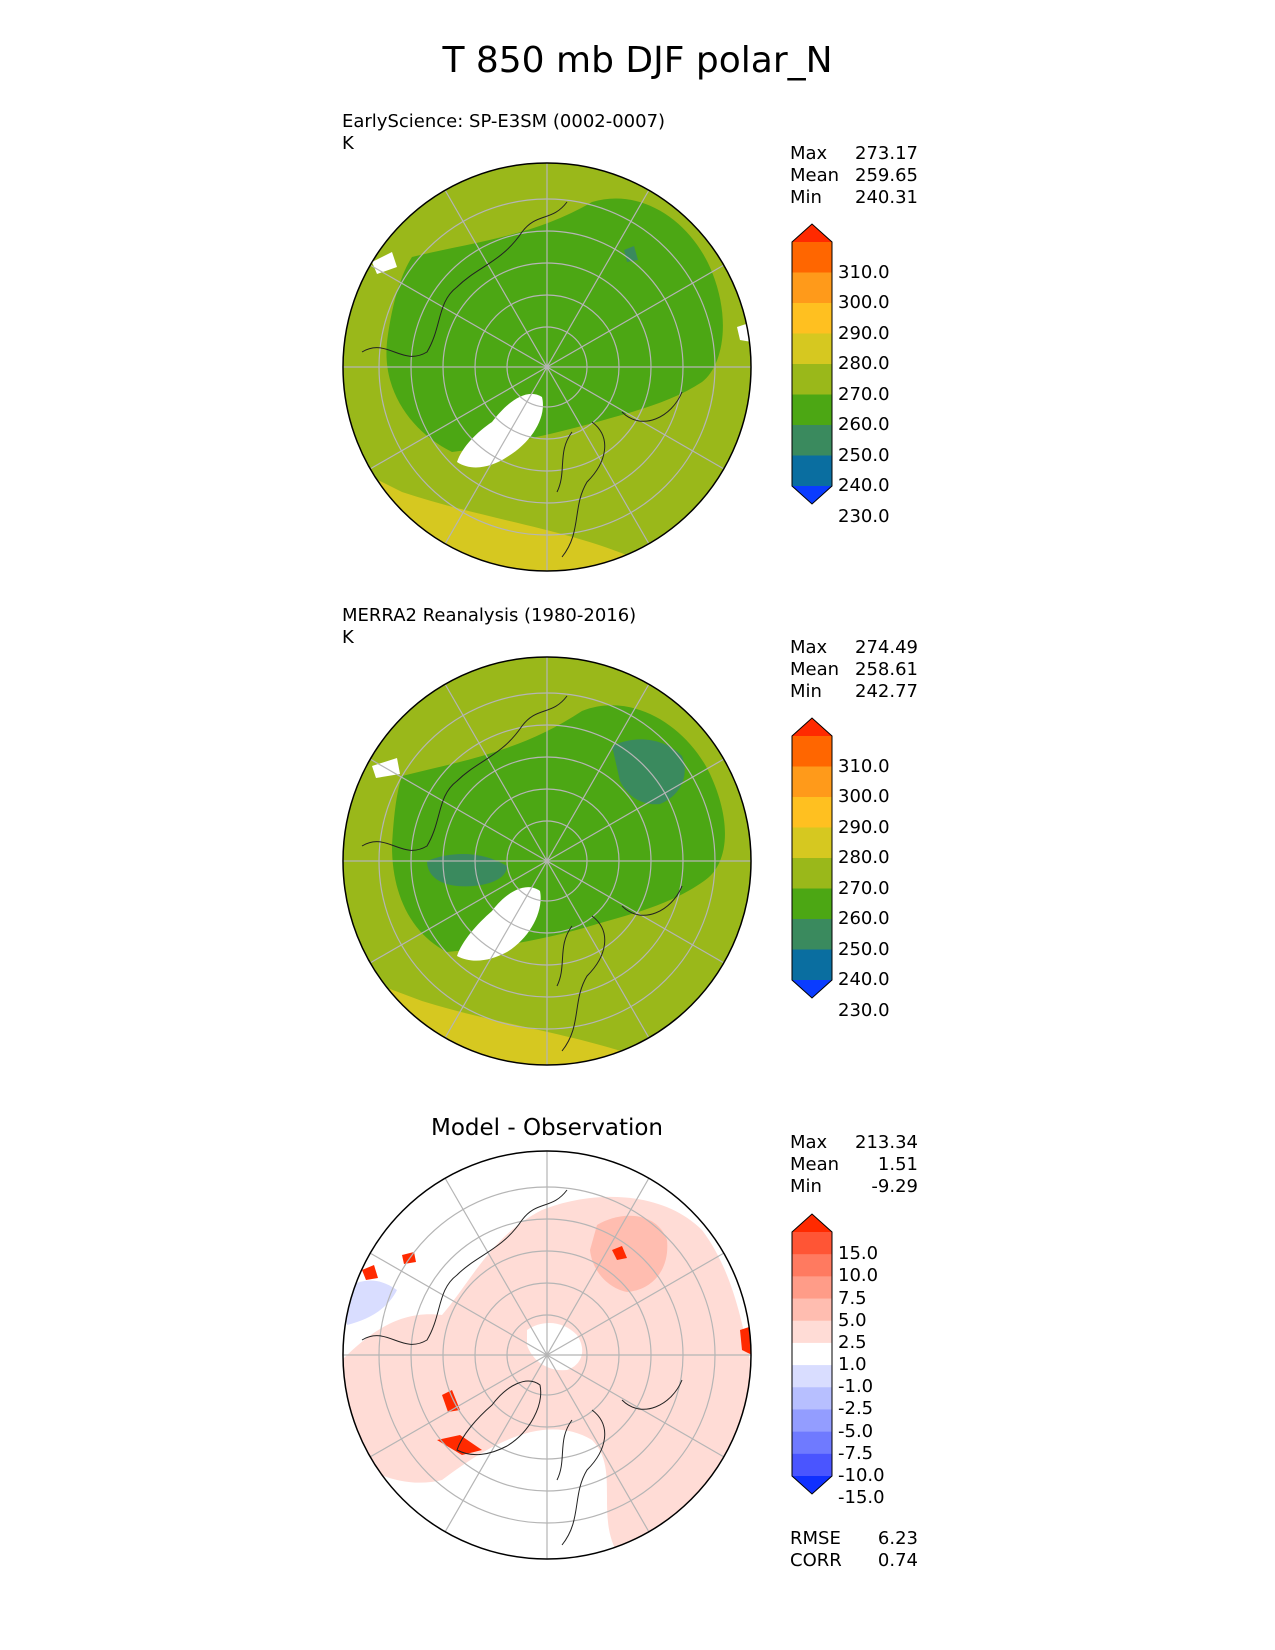 This screenshot has width=1275, height=1650. Describe the element at coordinates (489, 615) in the screenshot. I see `panel-2-title: MERRA2 Reanalysis (1980-2016)` at that location.